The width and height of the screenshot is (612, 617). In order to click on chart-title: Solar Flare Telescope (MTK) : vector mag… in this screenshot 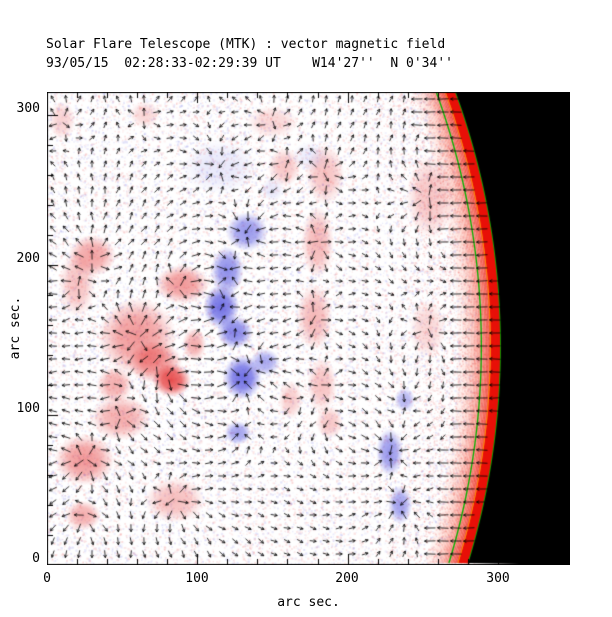, I will do `click(246, 44)`.